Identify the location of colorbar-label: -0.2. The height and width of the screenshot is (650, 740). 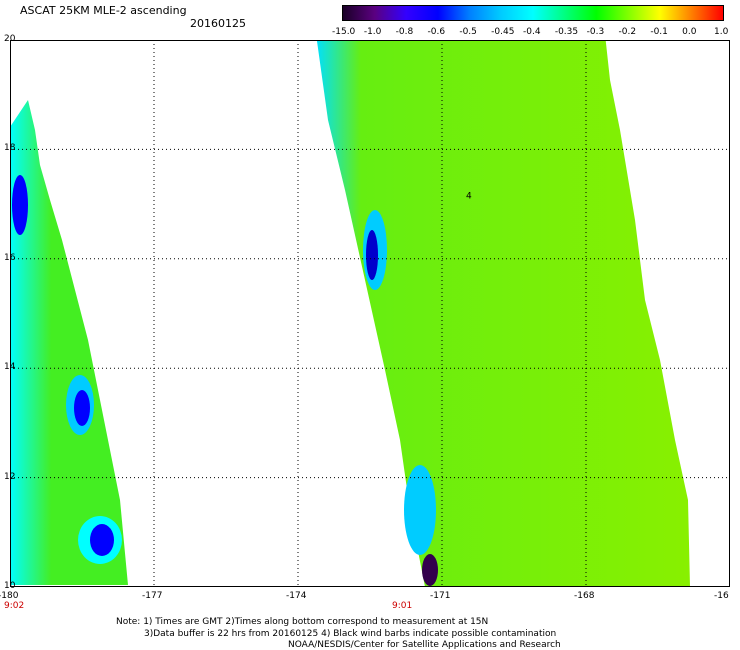
(627, 32).